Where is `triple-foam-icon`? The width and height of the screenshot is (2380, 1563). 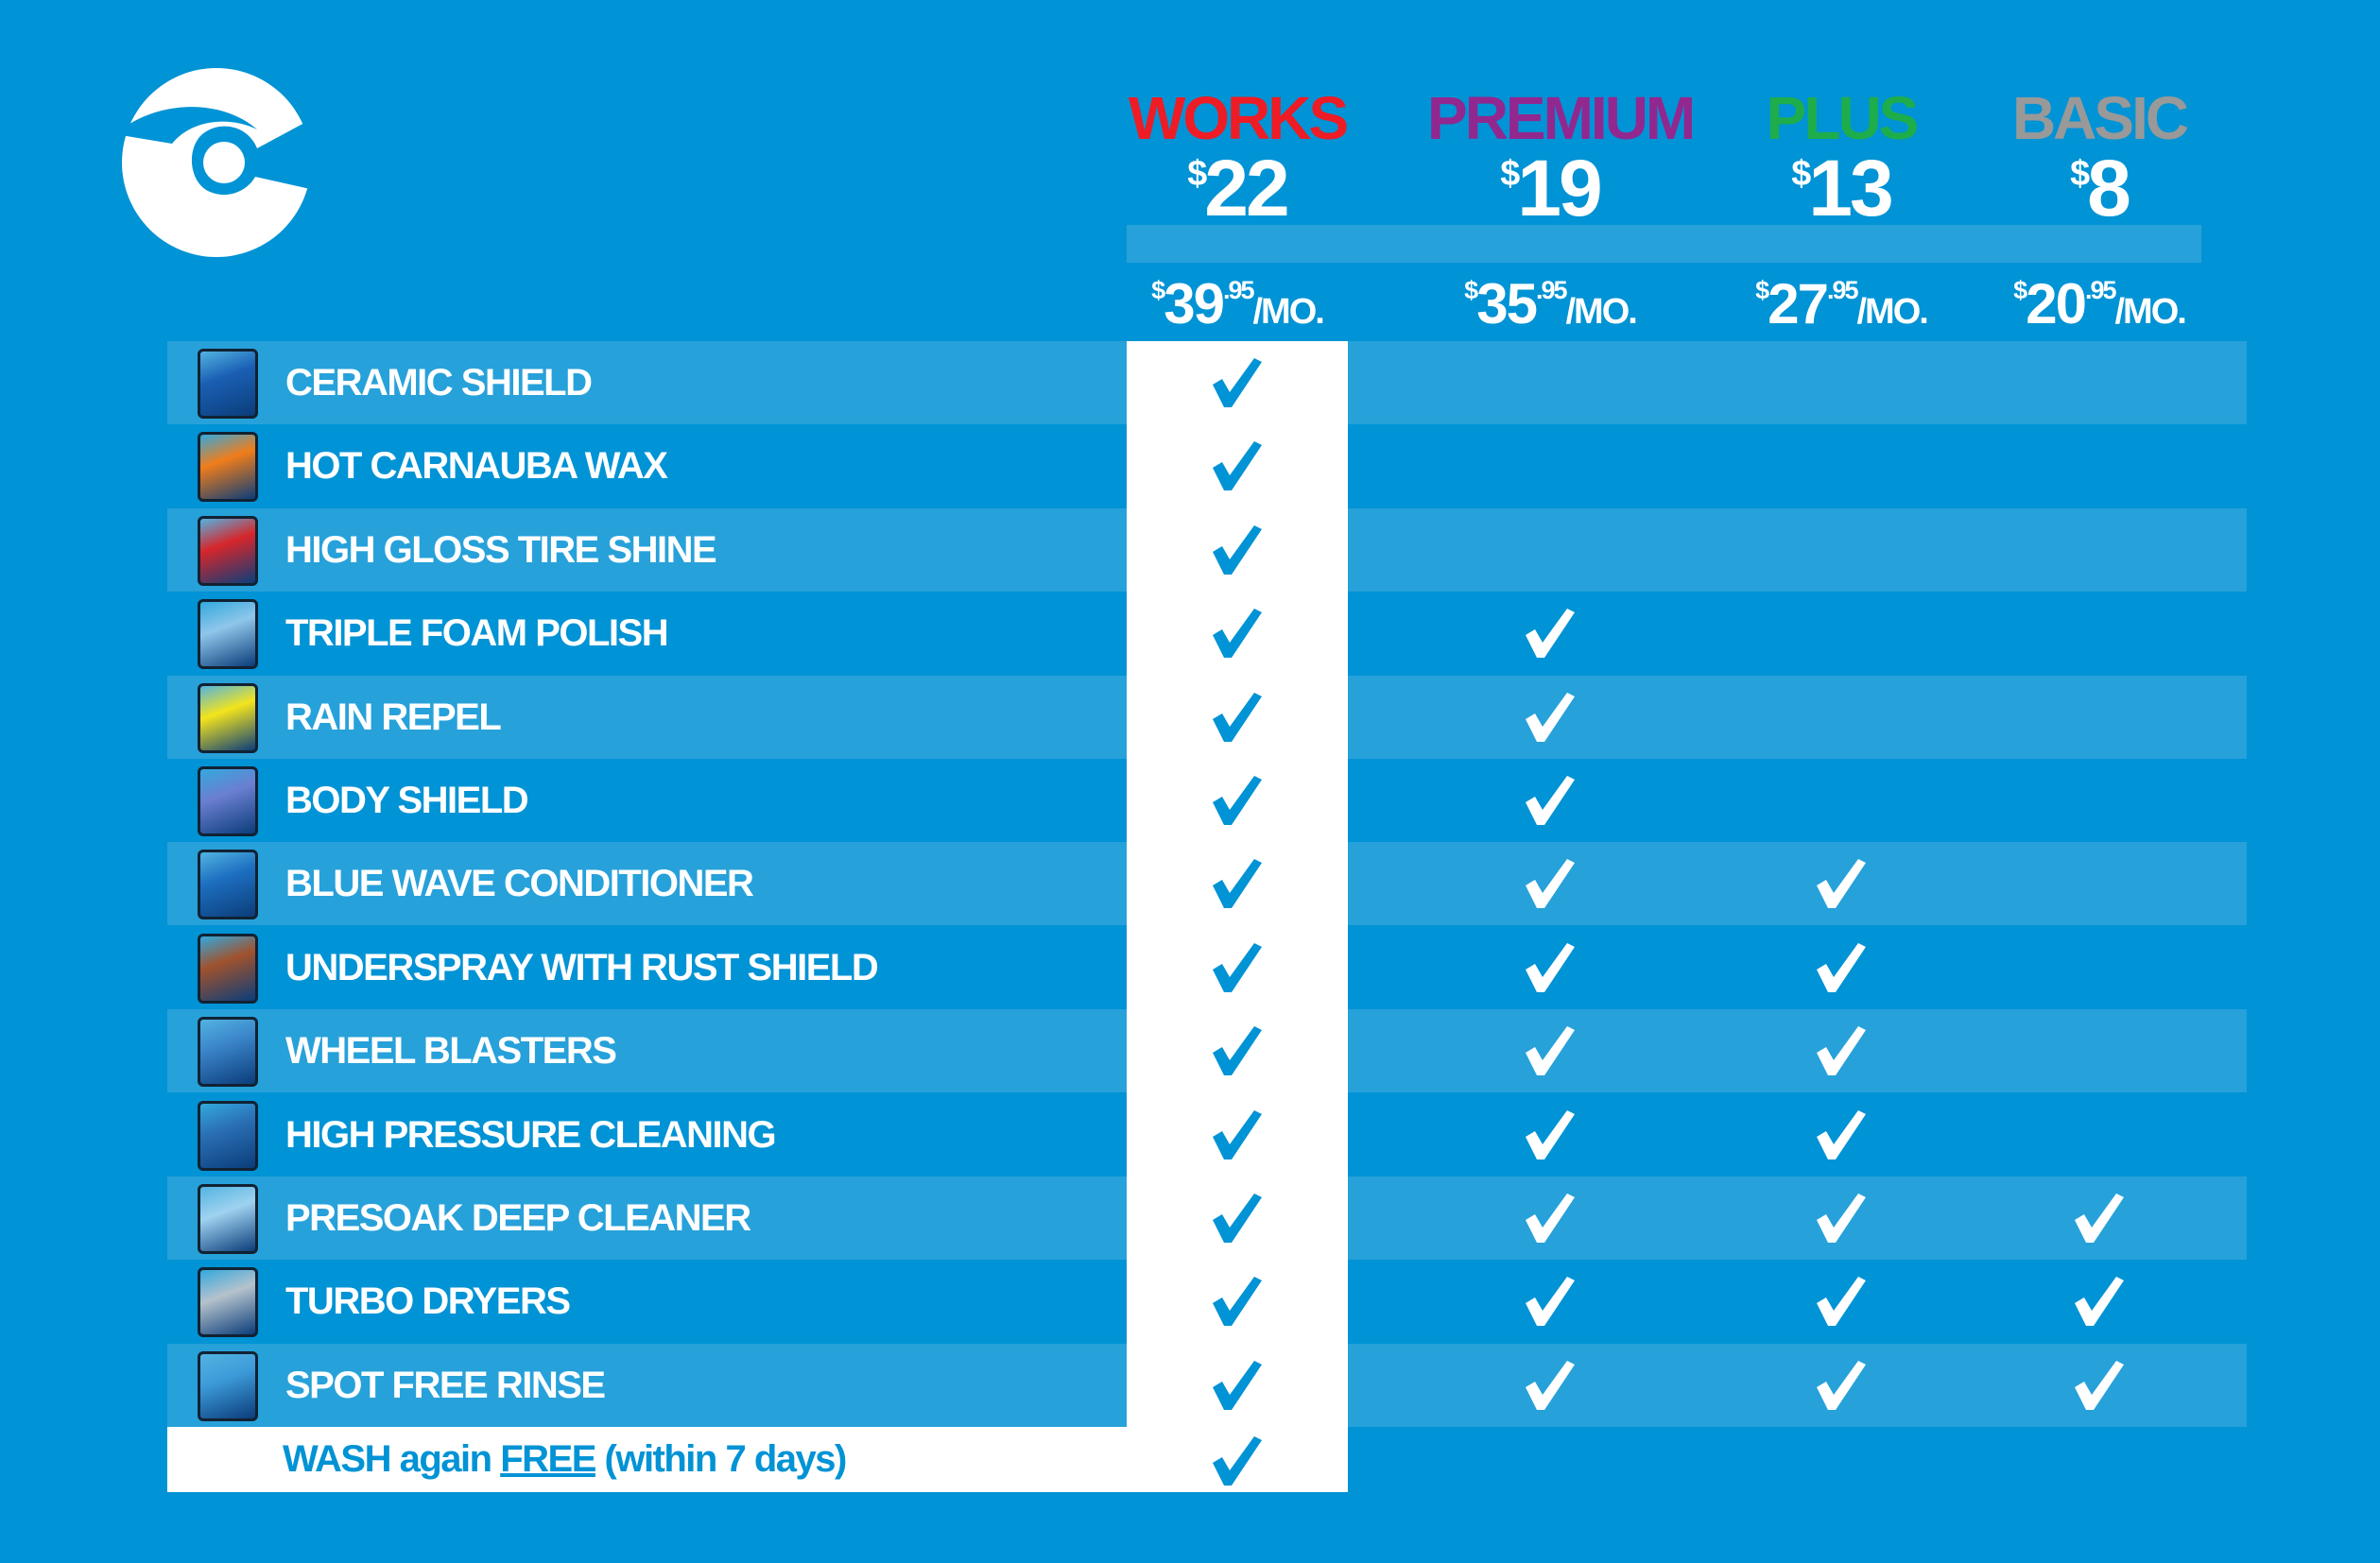 triple-foam-icon is located at coordinates (228, 634).